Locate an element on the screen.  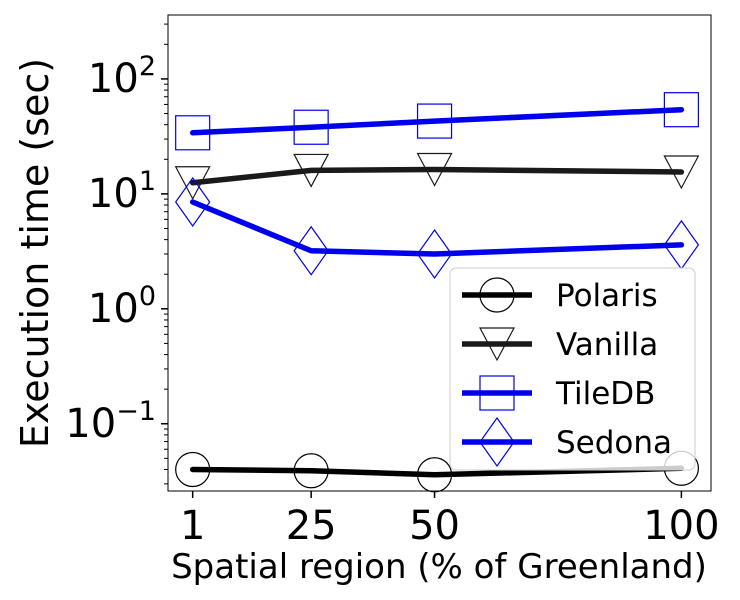
legend: Polaris Vanilla TileDB Sedona is located at coordinates (572, 369).